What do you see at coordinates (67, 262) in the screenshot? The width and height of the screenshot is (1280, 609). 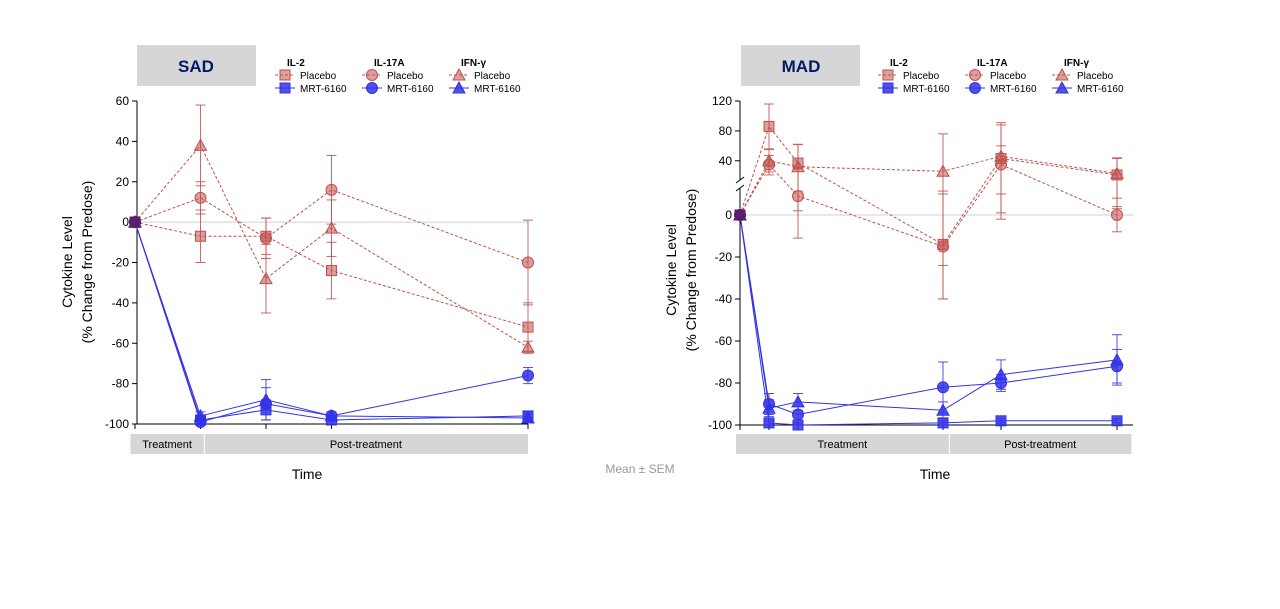 I see `sad-y-axis-title-line1: Cytokine Level` at bounding box center [67, 262].